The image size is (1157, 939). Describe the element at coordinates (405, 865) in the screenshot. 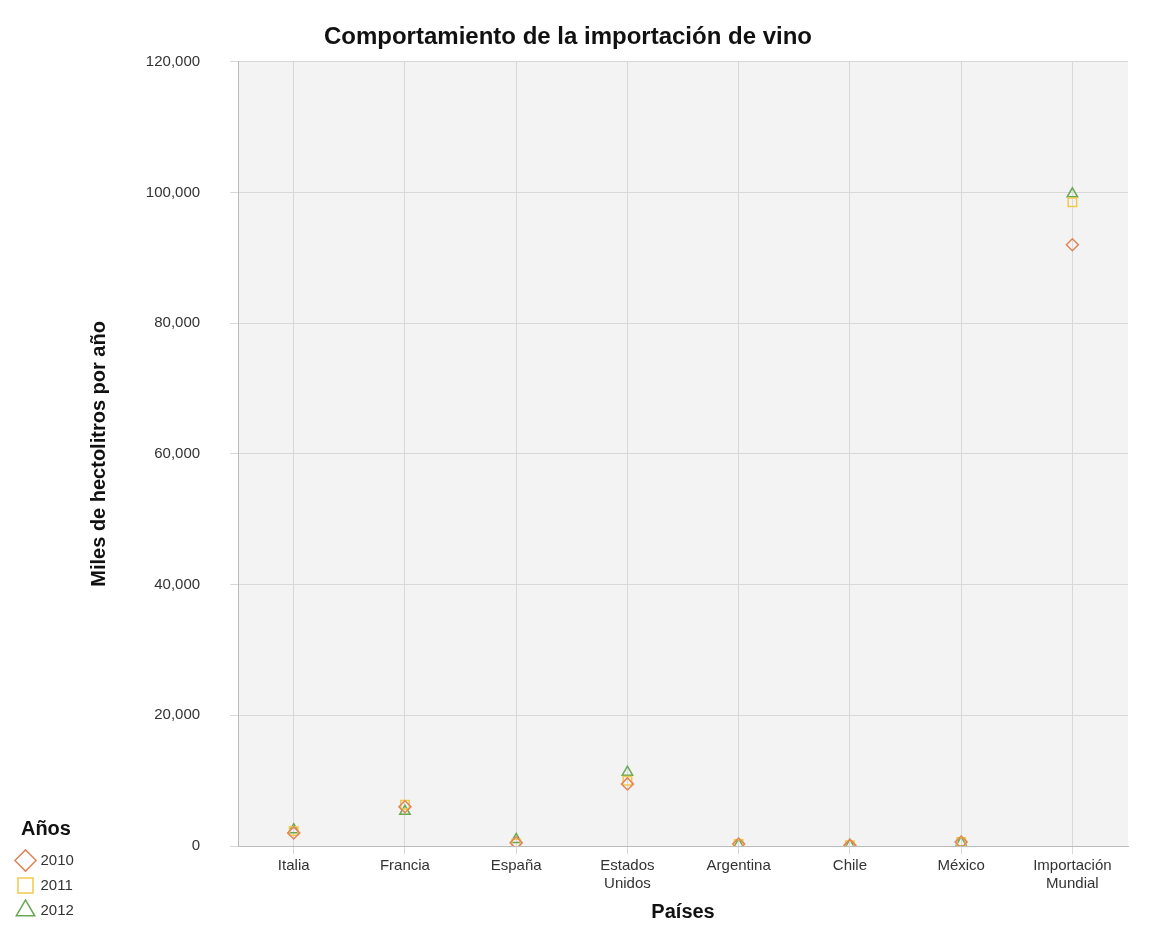

I see `x-tick-label: Francia` at that location.